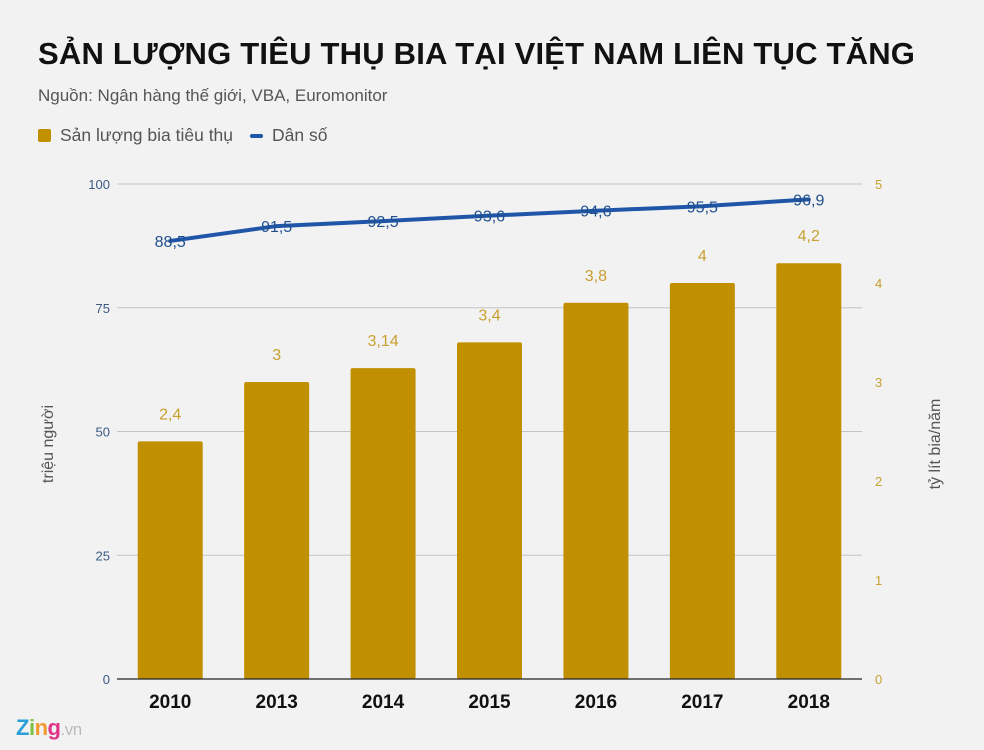 The height and width of the screenshot is (750, 984). Describe the element at coordinates (170, 414) in the screenshot. I see `bar-value-label: 2,4` at that location.